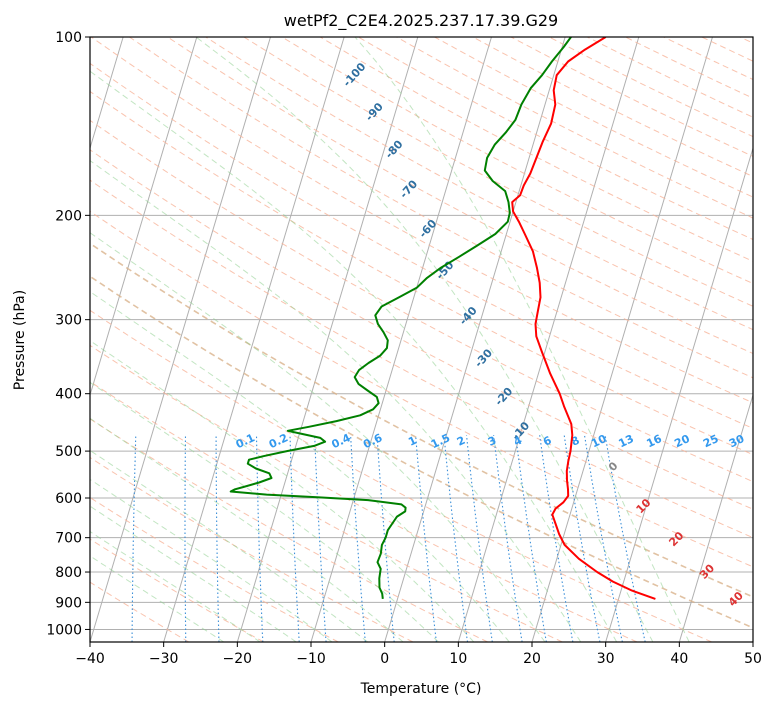 The height and width of the screenshot is (708, 775). I want to click on moist-adiabat-label: 40, so click(736, 599).